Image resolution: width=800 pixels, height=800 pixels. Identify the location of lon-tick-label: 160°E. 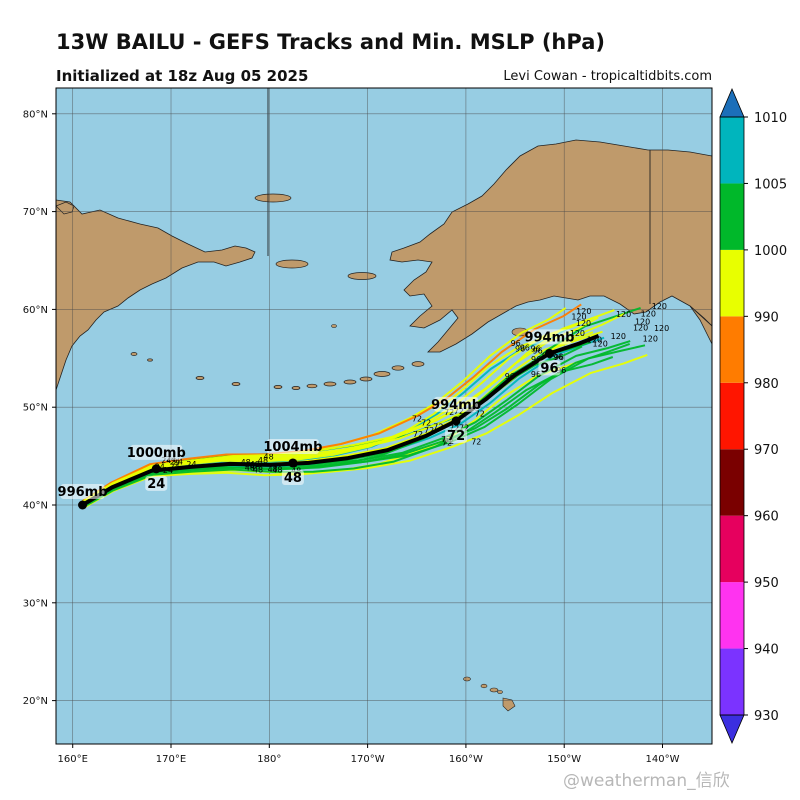
(73, 759).